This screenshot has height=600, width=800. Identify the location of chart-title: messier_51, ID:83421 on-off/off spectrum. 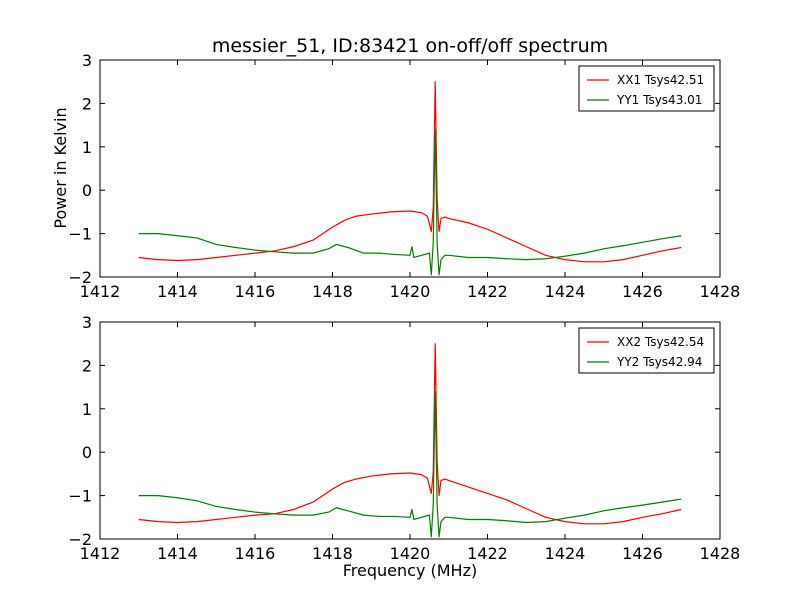
(410, 46).